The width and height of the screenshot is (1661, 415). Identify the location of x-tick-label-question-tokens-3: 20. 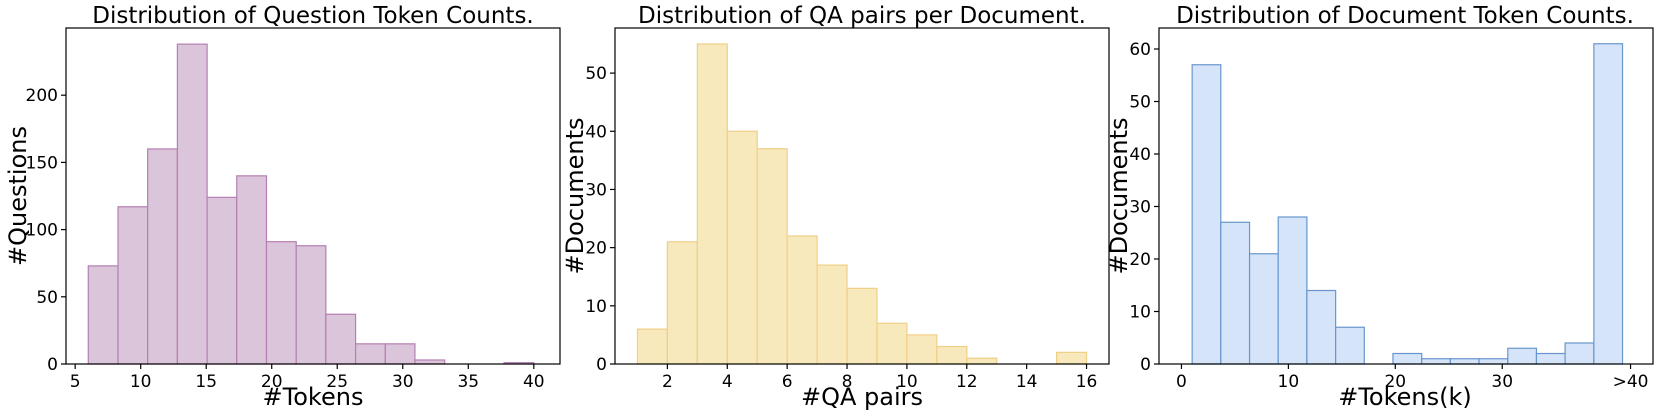
(272, 382).